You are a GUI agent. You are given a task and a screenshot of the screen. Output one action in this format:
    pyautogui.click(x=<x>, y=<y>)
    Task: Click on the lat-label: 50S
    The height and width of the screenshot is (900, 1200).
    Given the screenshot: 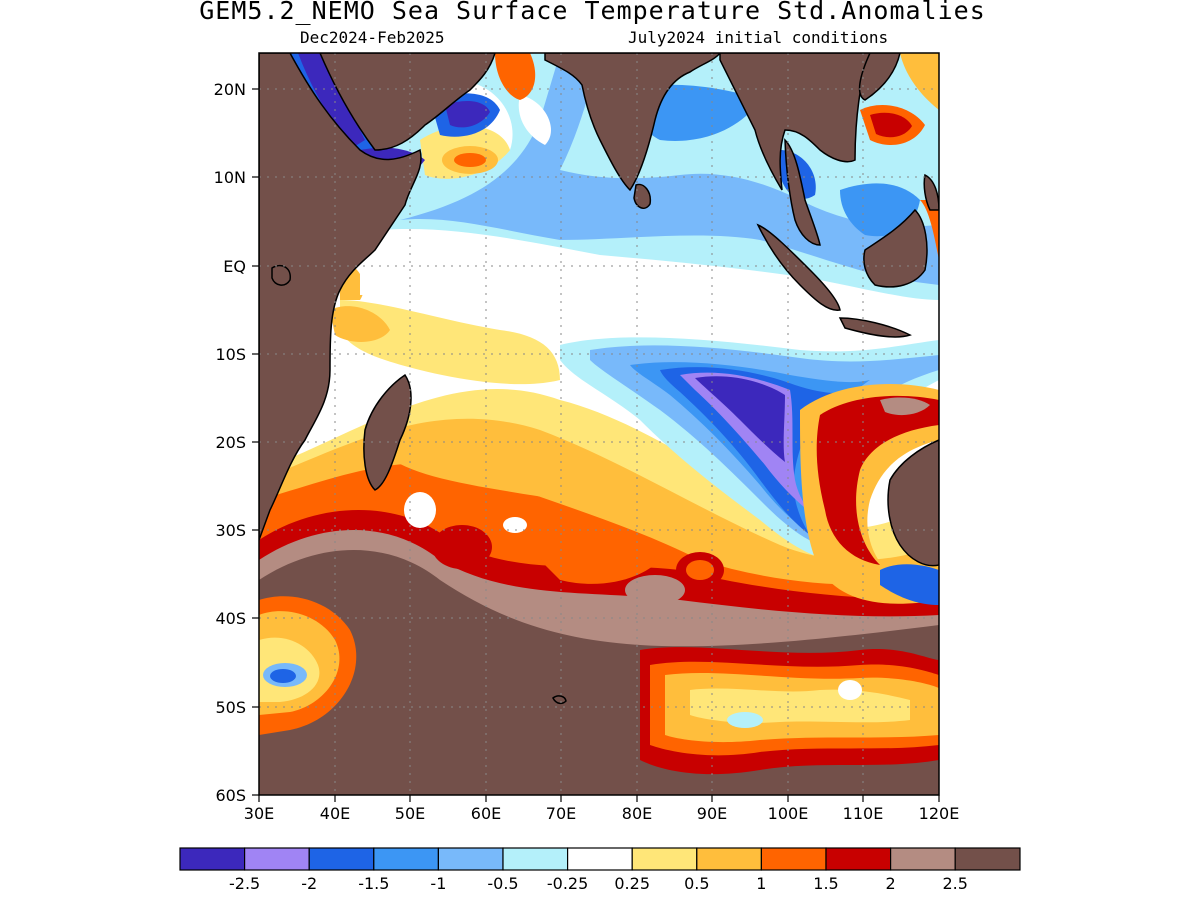 What is the action you would take?
    pyautogui.click(x=230, y=707)
    